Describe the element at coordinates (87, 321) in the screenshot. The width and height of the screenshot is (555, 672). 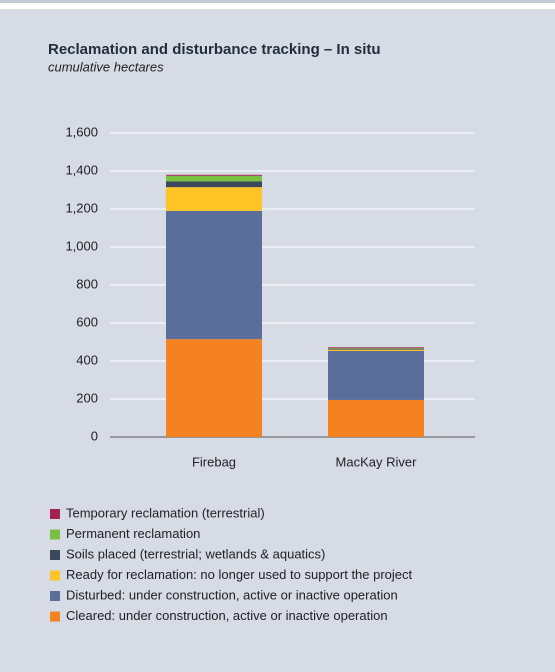
I see `y-tick-label: 600` at that location.